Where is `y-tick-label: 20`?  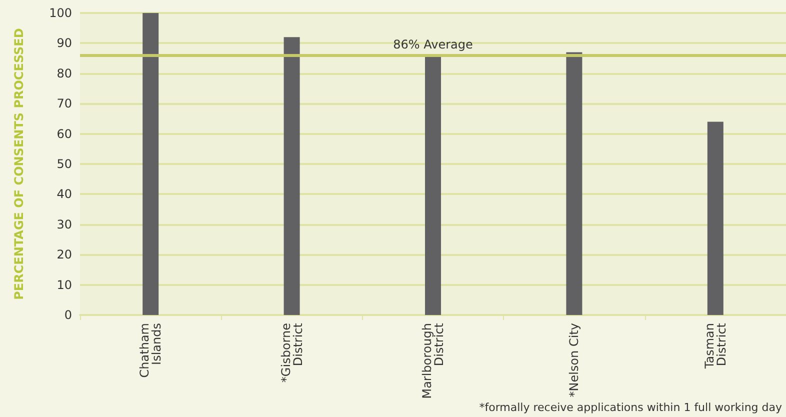
y-tick-label: 20 is located at coordinates (64, 255).